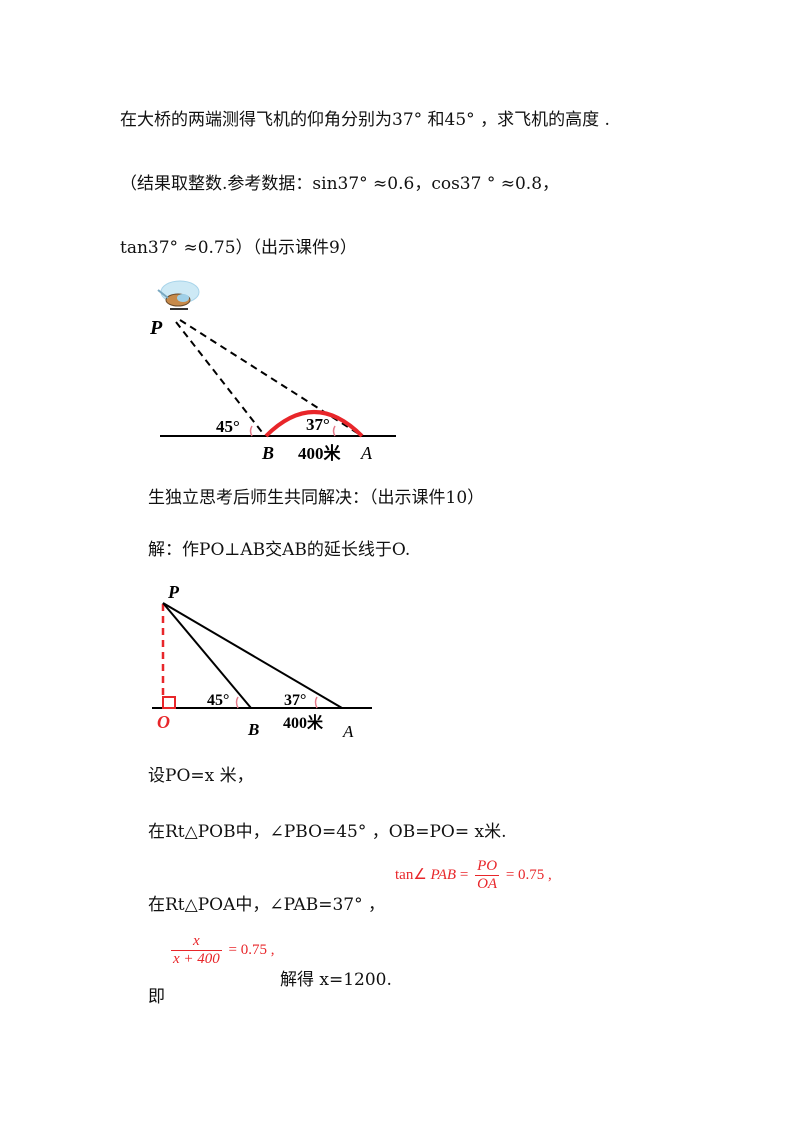  Describe the element at coordinates (443, 874) in the screenshot. I see `tan-angle: PAB` at that location.